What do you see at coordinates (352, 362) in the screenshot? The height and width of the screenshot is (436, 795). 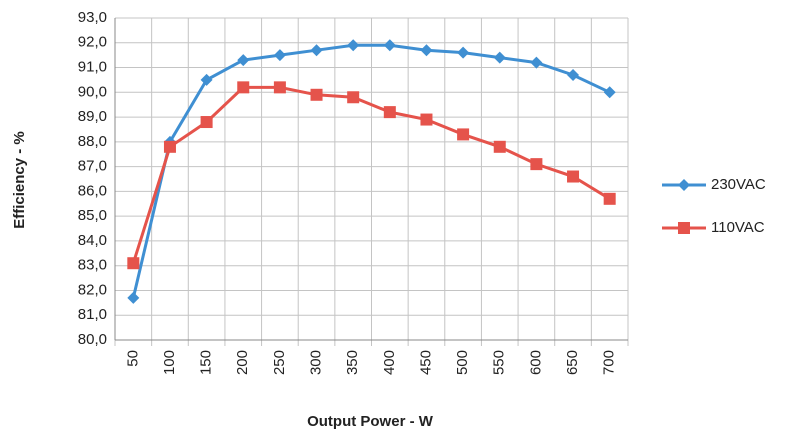 I see `x-tick-label: 350` at bounding box center [352, 362].